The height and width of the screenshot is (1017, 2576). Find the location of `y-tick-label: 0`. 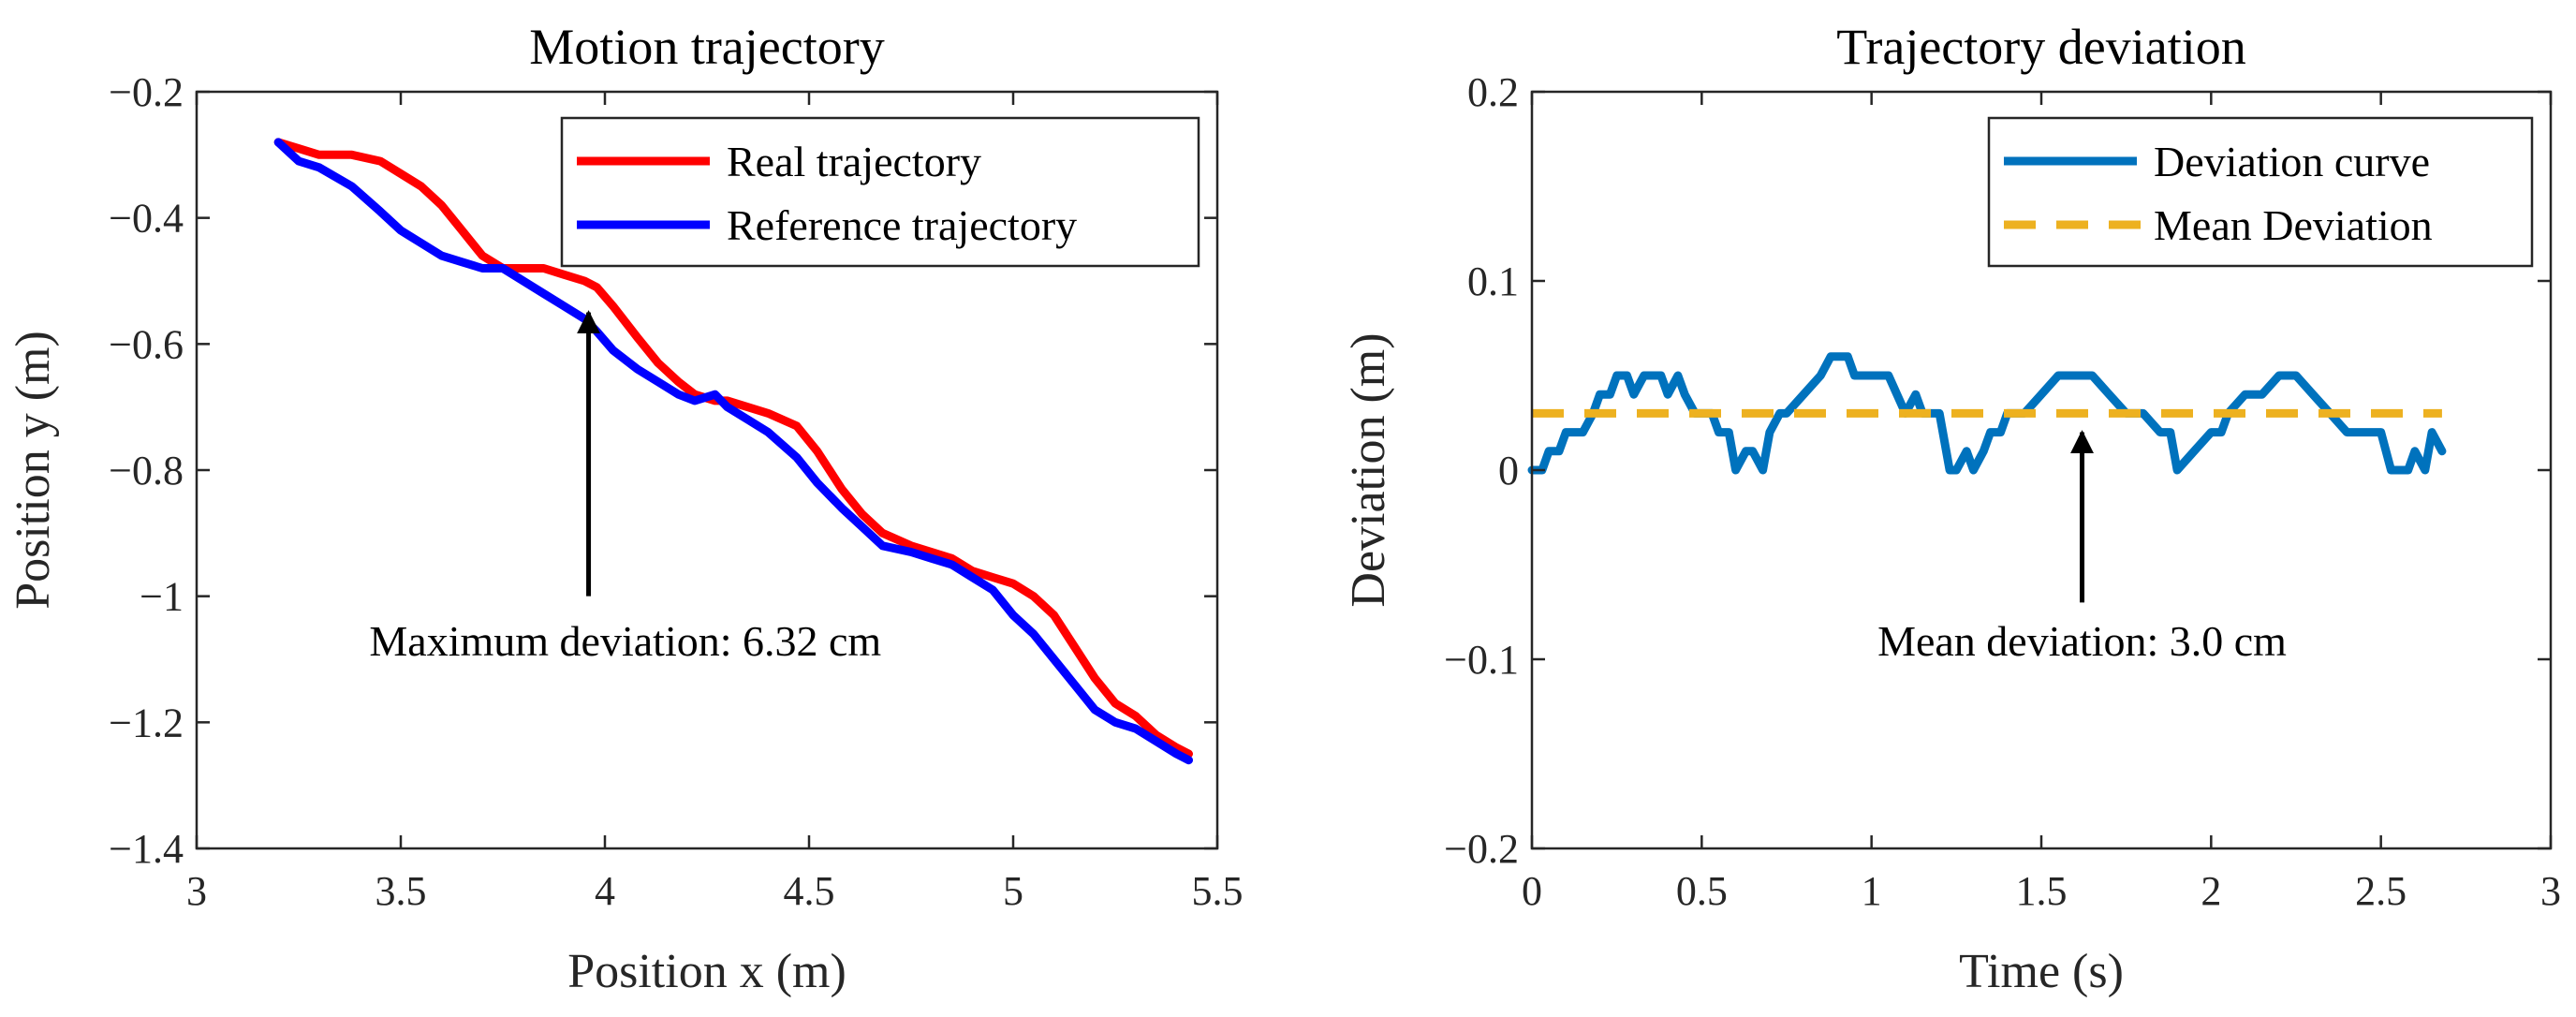

y-tick-label: 0 is located at coordinates (1508, 471).